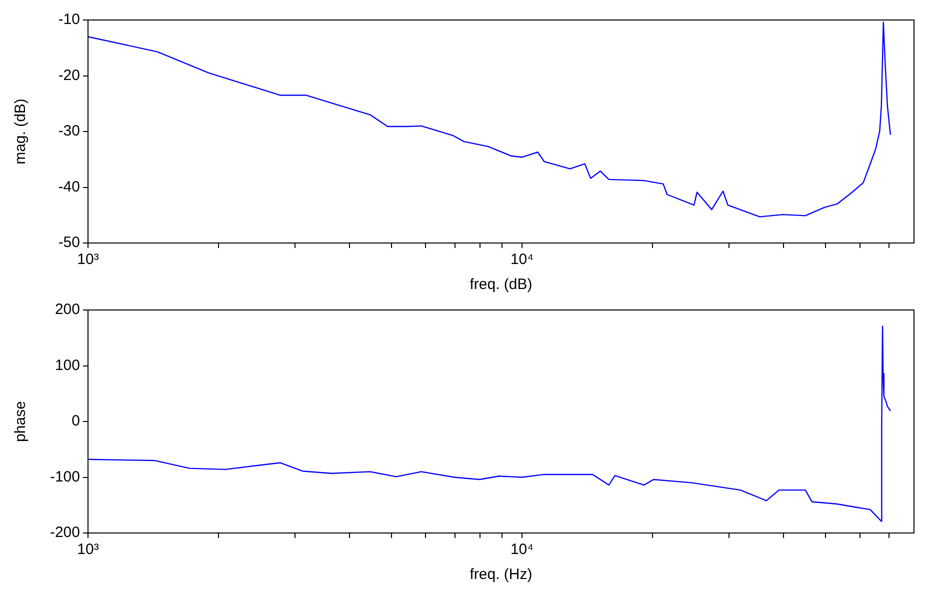  I want to click on y-tick-label: -10, so click(69, 19).